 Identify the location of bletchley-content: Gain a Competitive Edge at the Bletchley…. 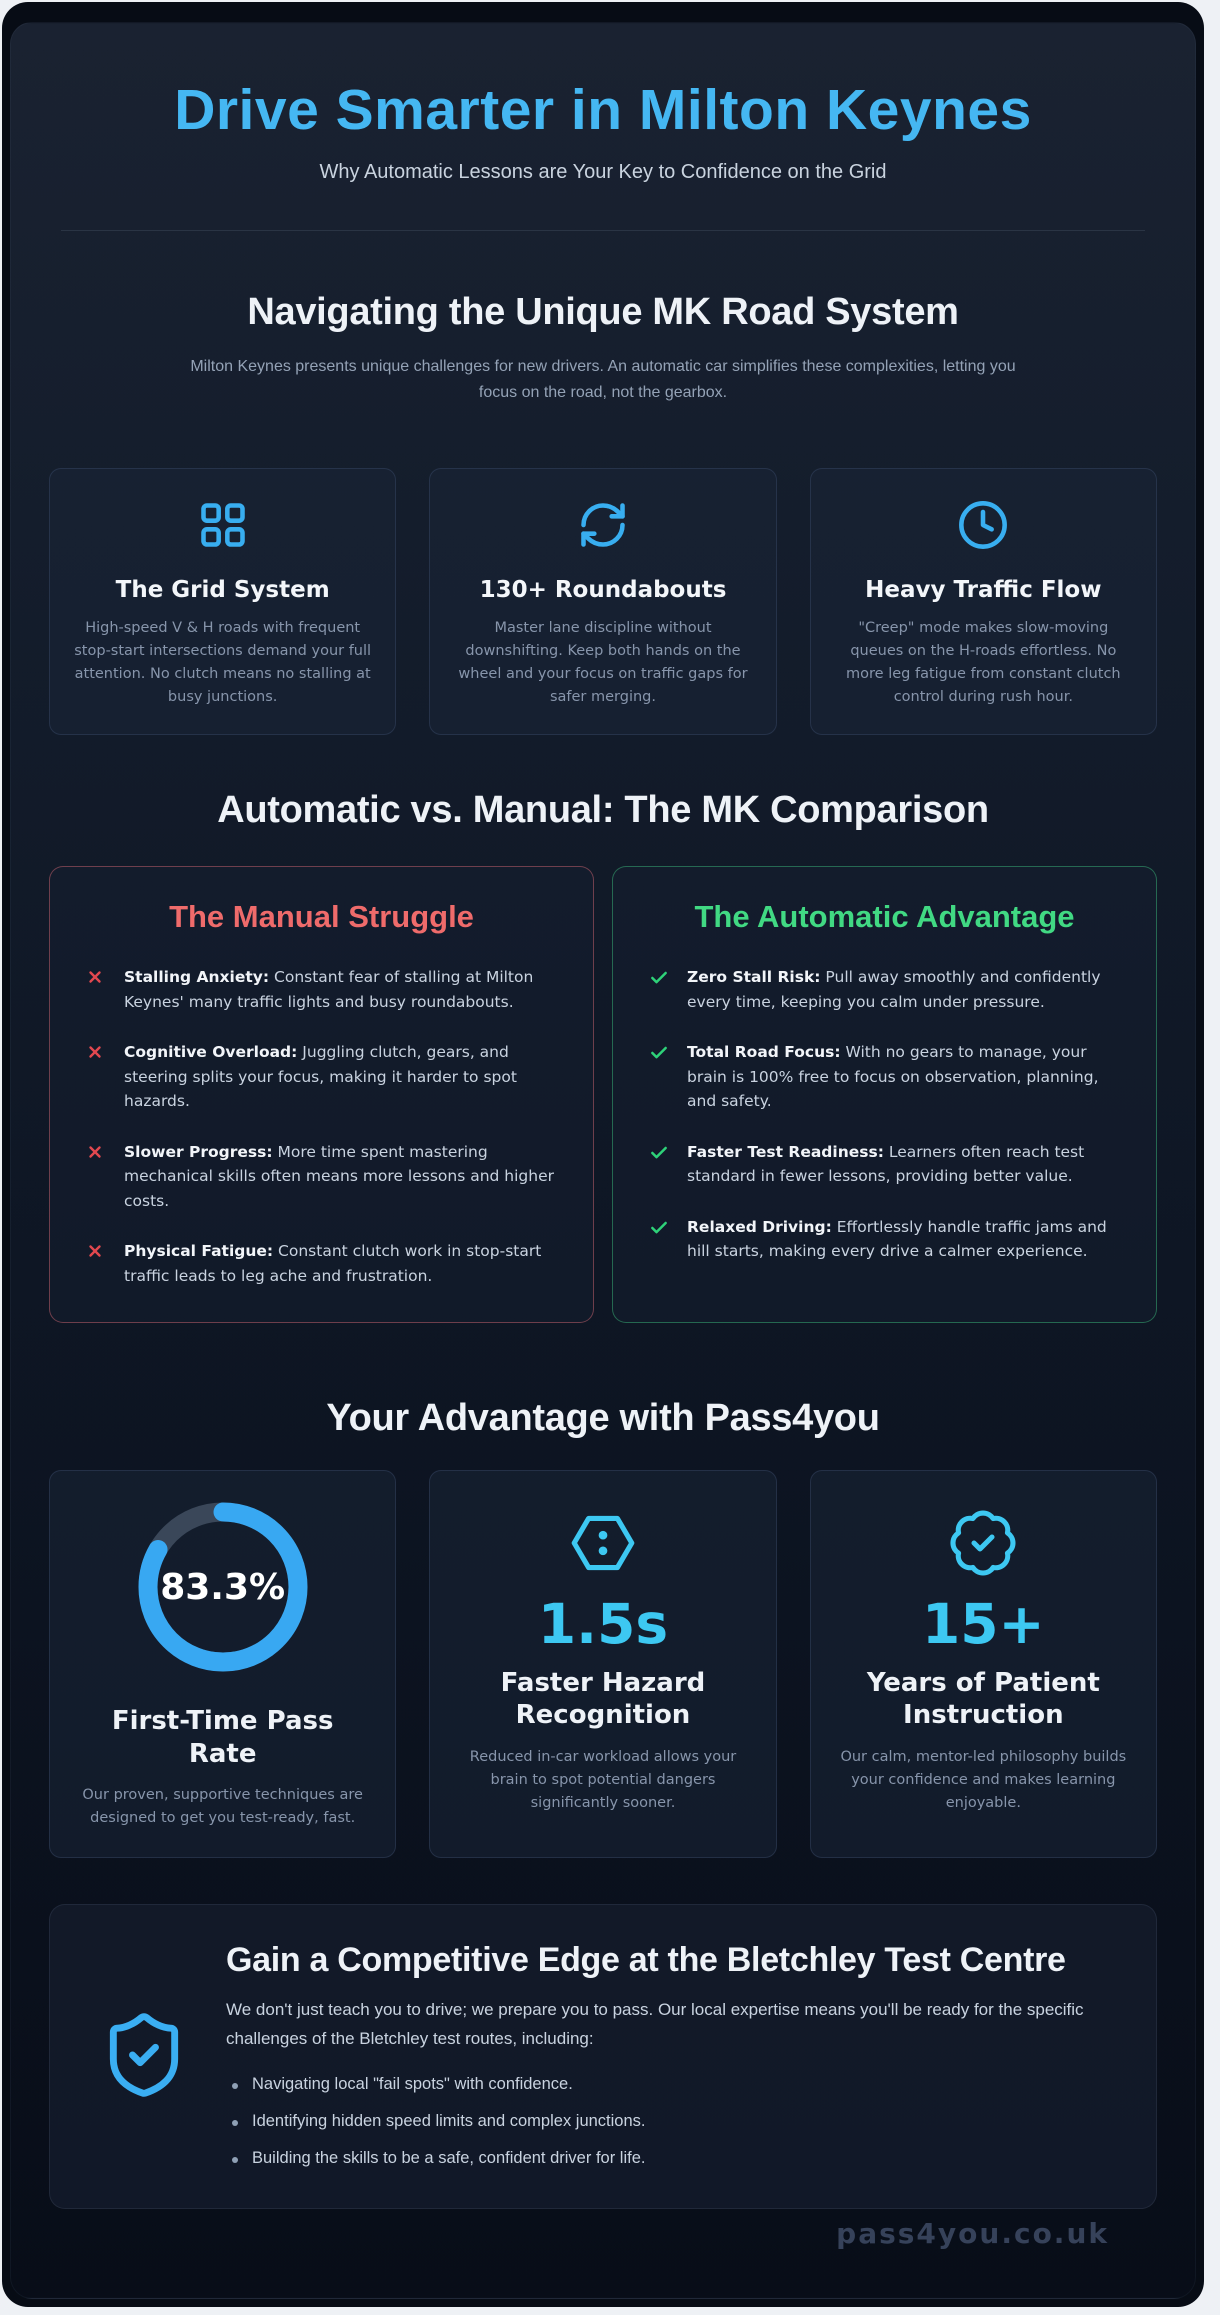
(668, 2055).